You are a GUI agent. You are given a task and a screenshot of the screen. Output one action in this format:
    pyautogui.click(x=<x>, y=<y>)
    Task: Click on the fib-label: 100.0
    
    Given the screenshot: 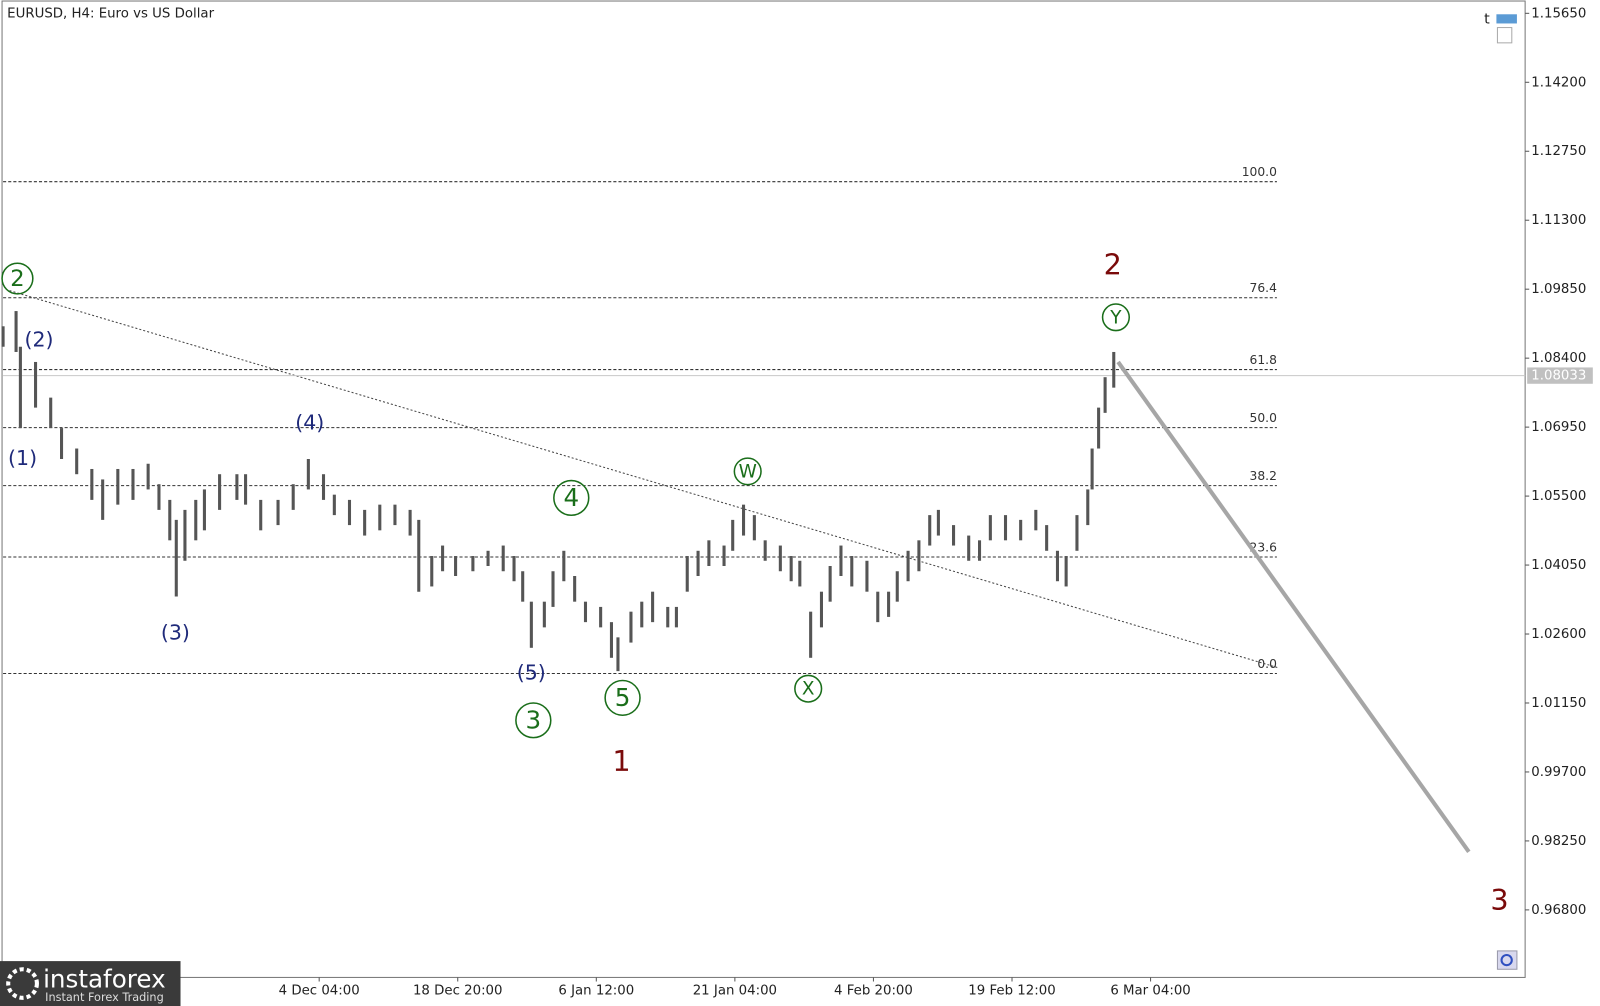 What is the action you would take?
    pyautogui.click(x=1259, y=172)
    